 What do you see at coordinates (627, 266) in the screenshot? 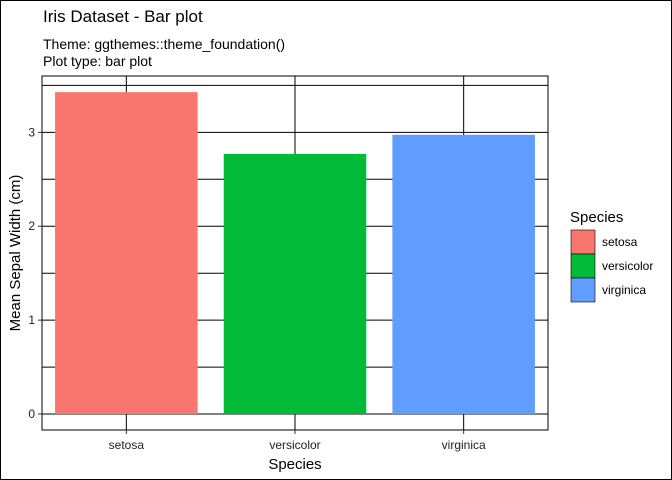
I see `legend-label-versicolor: versicolor` at bounding box center [627, 266].